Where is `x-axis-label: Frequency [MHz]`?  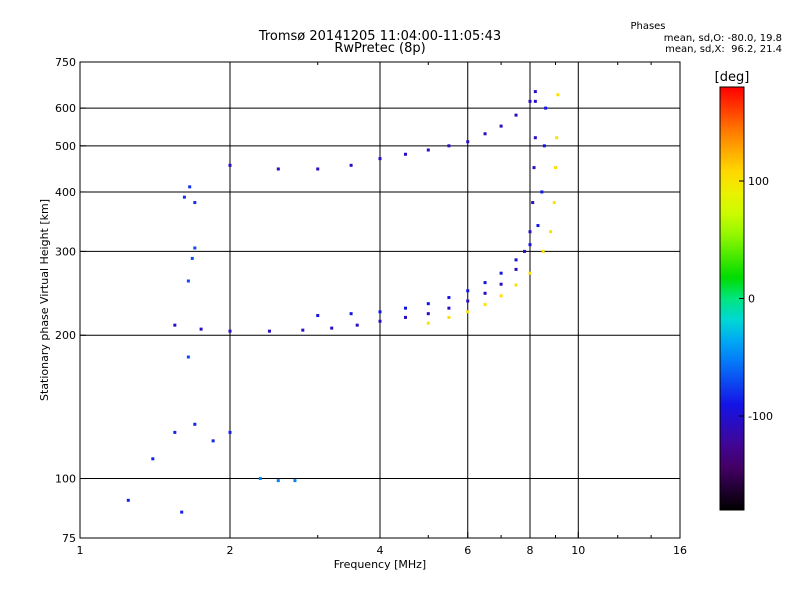
x-axis-label: Frequency [MHz] is located at coordinates (380, 564).